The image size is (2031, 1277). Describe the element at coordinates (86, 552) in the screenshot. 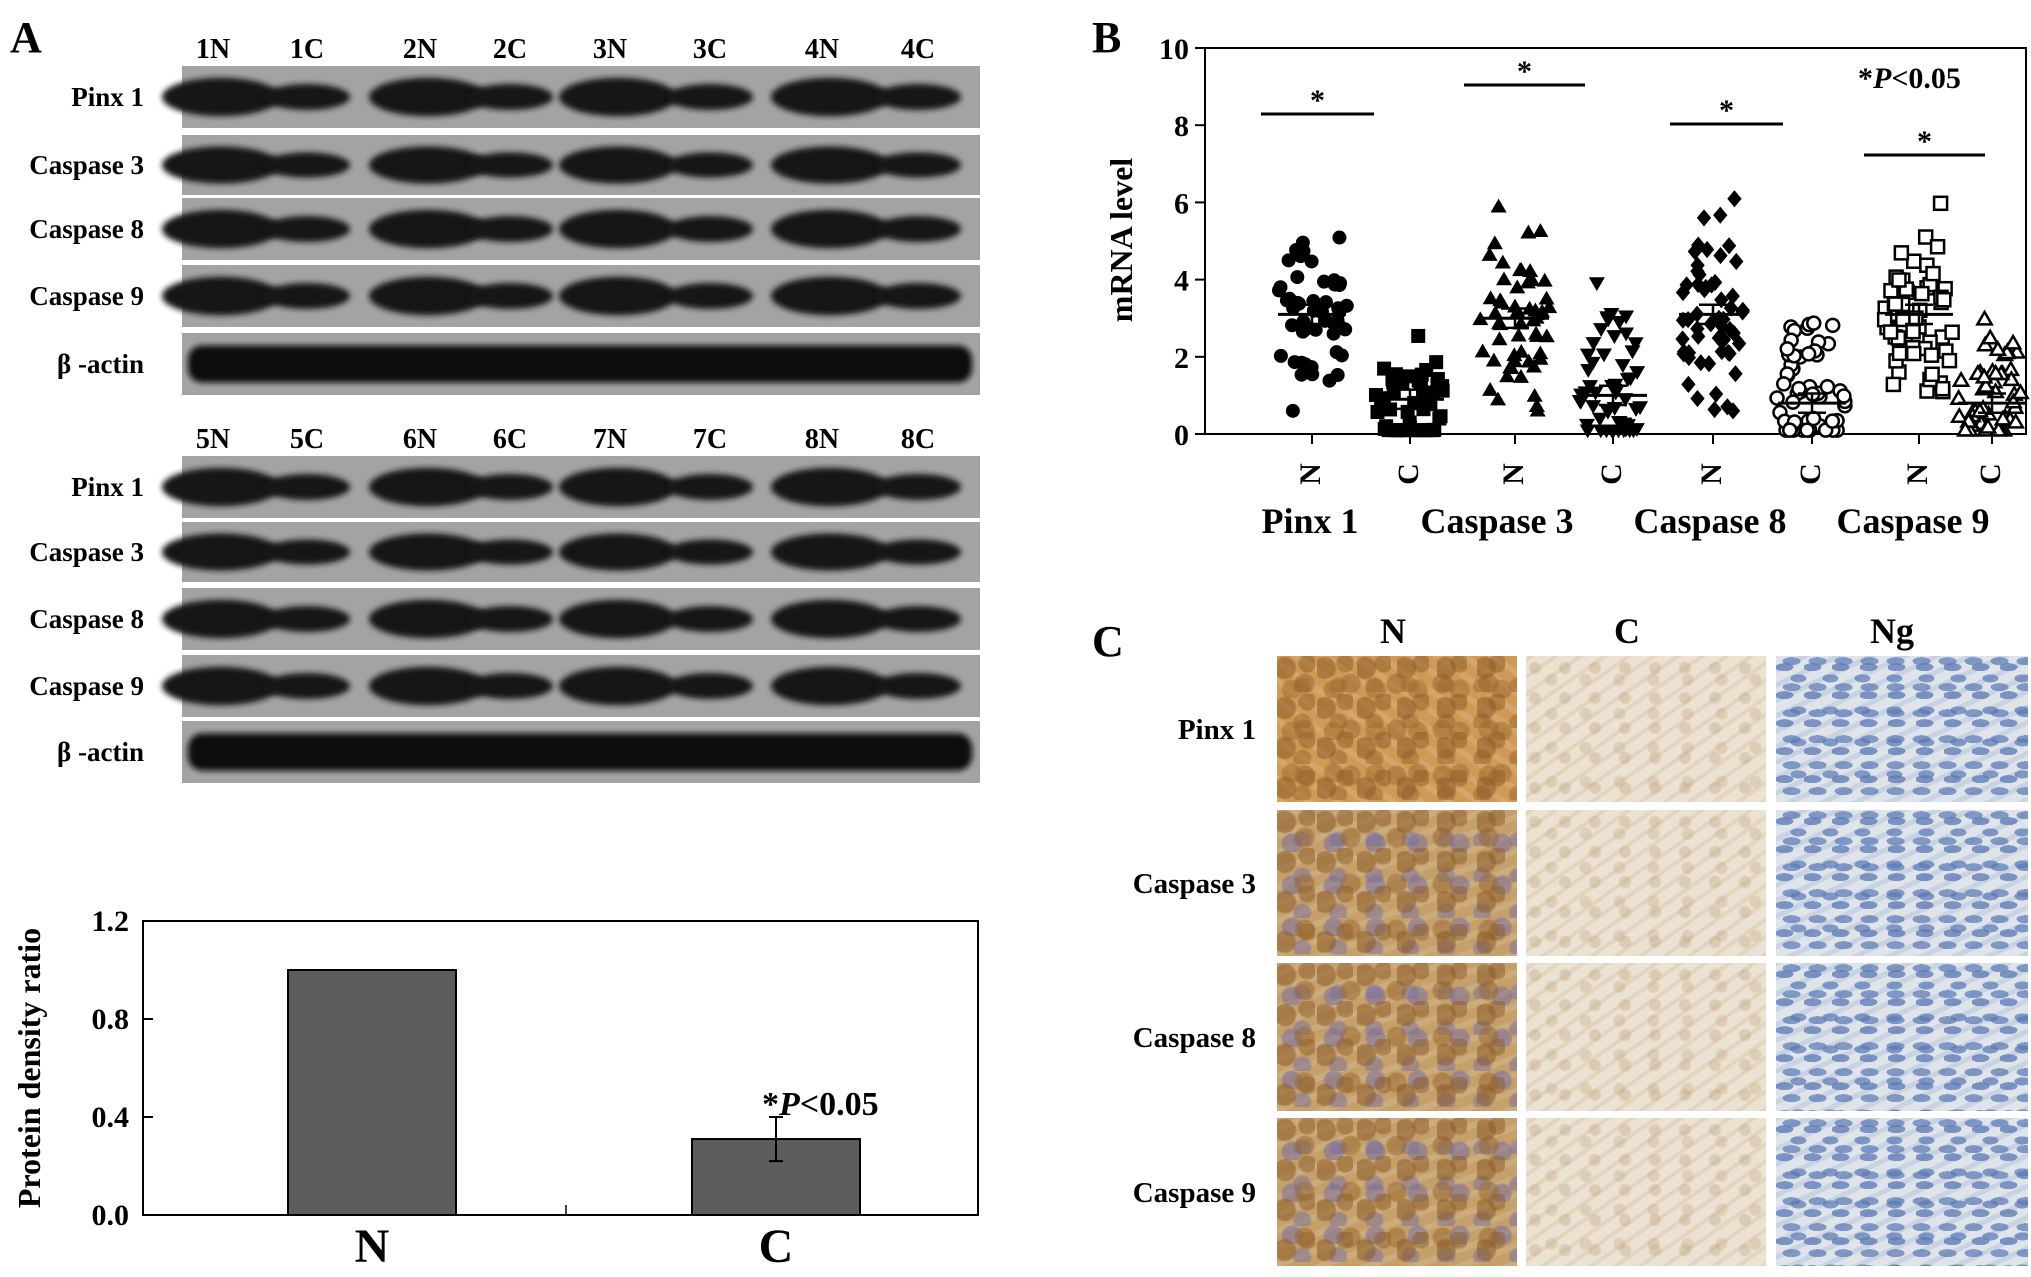

I see `blot-row-label: Caspase 3` at that location.